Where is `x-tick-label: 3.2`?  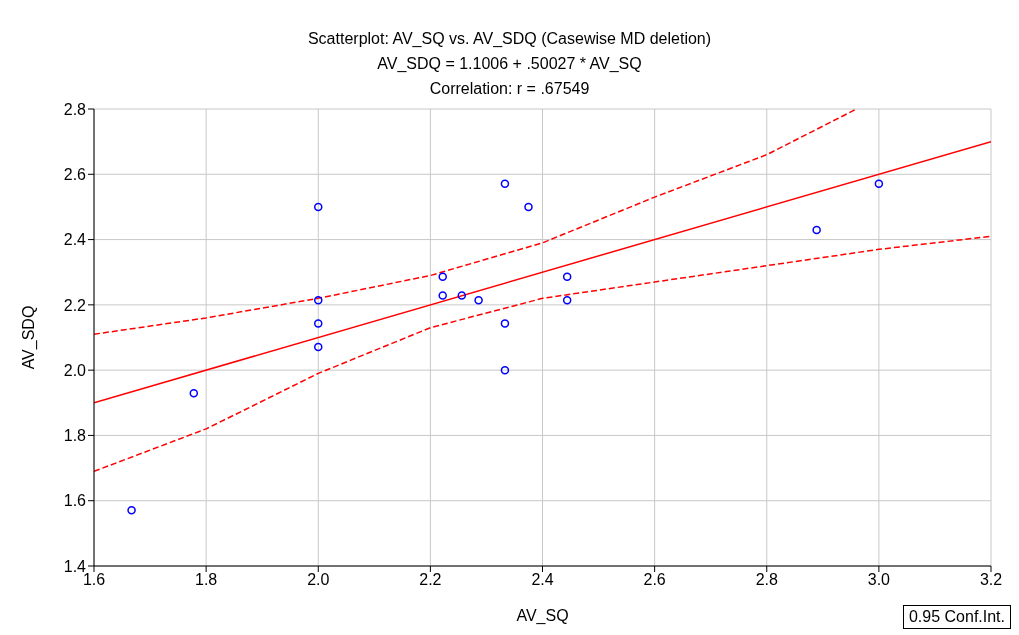 x-tick-label: 3.2 is located at coordinates (991, 580).